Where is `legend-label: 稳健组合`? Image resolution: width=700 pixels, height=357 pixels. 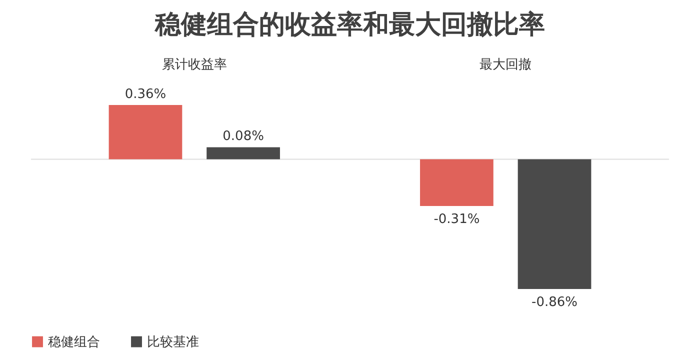 legend-label: 稳健组合 is located at coordinates (74, 342).